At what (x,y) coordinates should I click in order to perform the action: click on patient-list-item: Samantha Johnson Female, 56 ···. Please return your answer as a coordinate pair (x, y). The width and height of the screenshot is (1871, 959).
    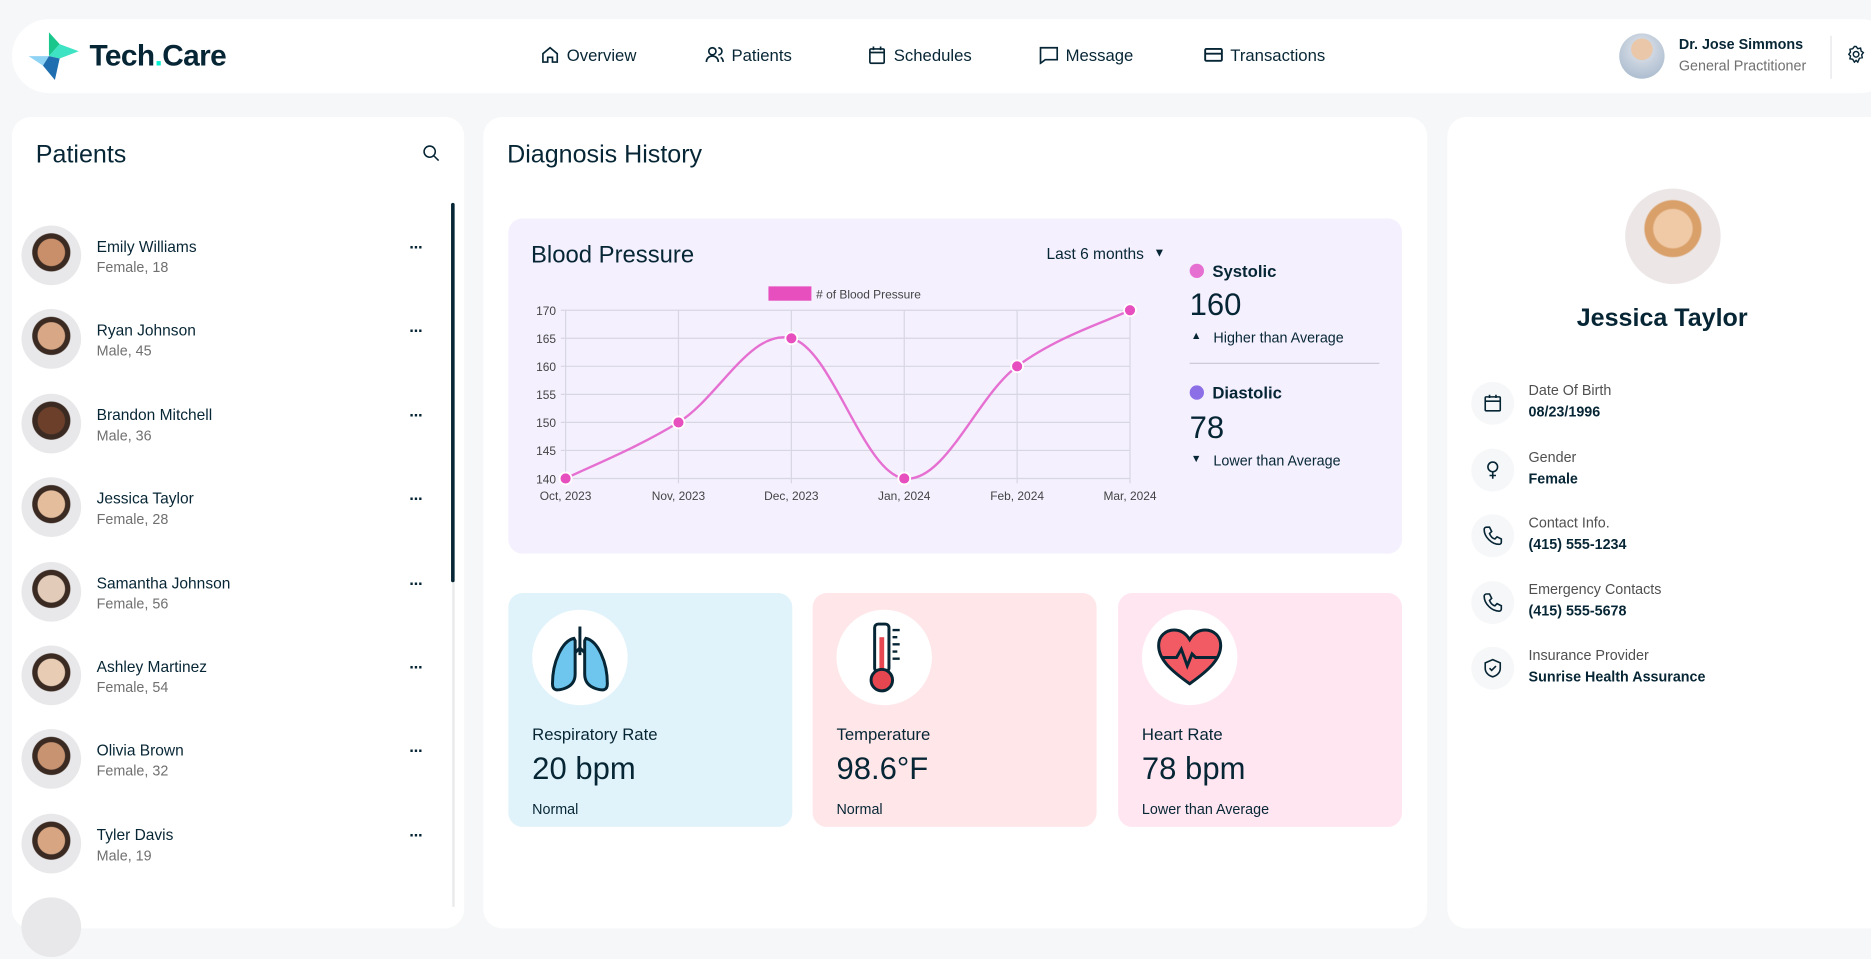
    Looking at the image, I should click on (230, 592).